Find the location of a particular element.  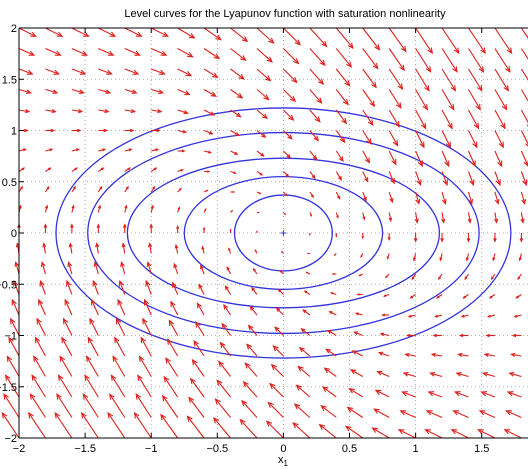

x-tick-label: −2 is located at coordinates (19, 449).